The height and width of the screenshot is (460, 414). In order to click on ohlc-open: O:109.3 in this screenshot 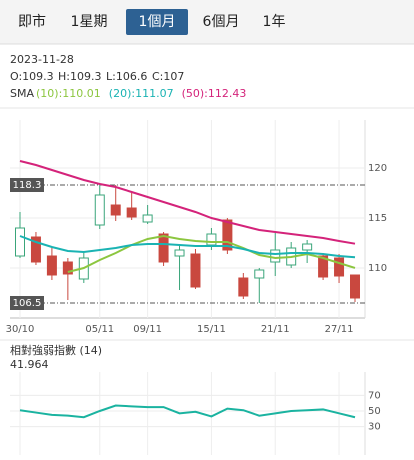, I will do `click(32, 76)`.